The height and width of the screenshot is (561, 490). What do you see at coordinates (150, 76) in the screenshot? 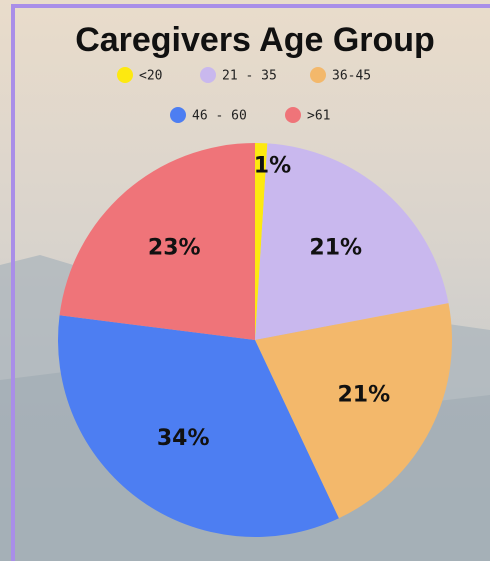
I see `legend-label: <20` at bounding box center [150, 76].